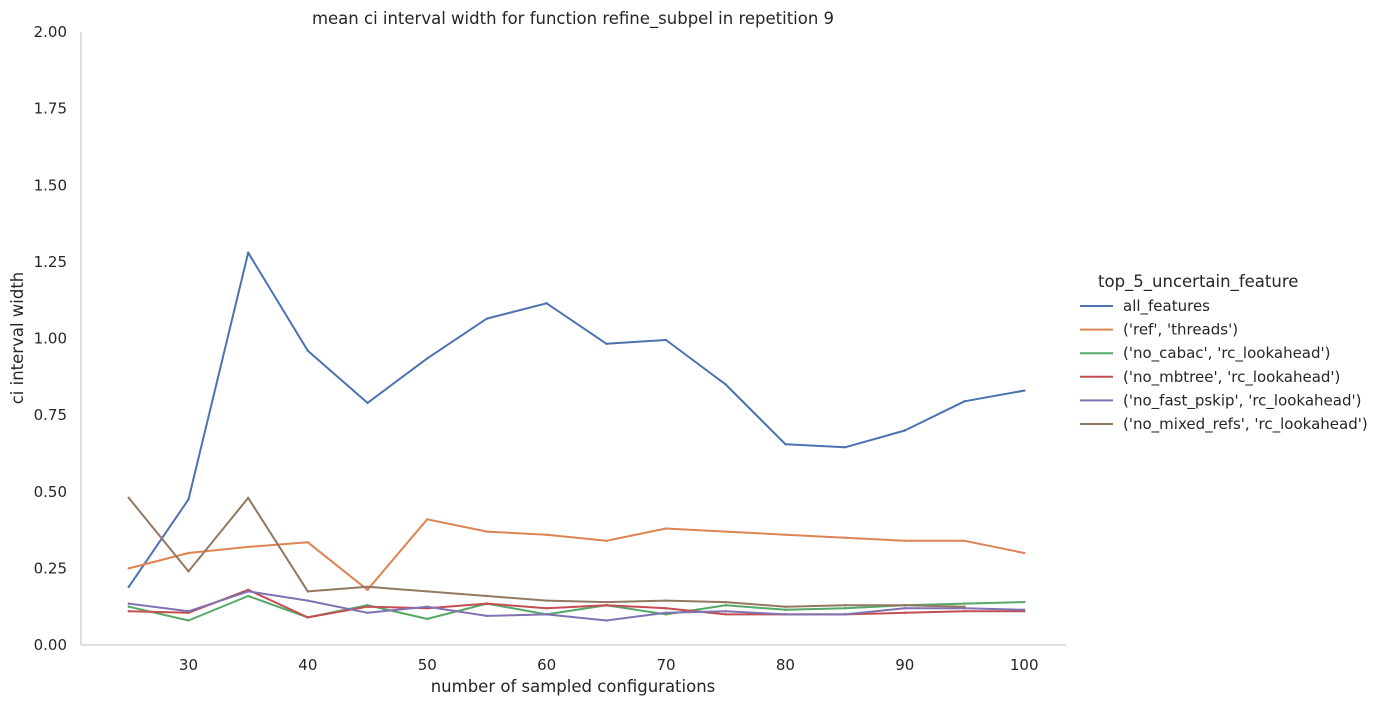  I want to click on legend-label: ('no_mbtree', 'rc_lookahead'), so click(1231, 377).